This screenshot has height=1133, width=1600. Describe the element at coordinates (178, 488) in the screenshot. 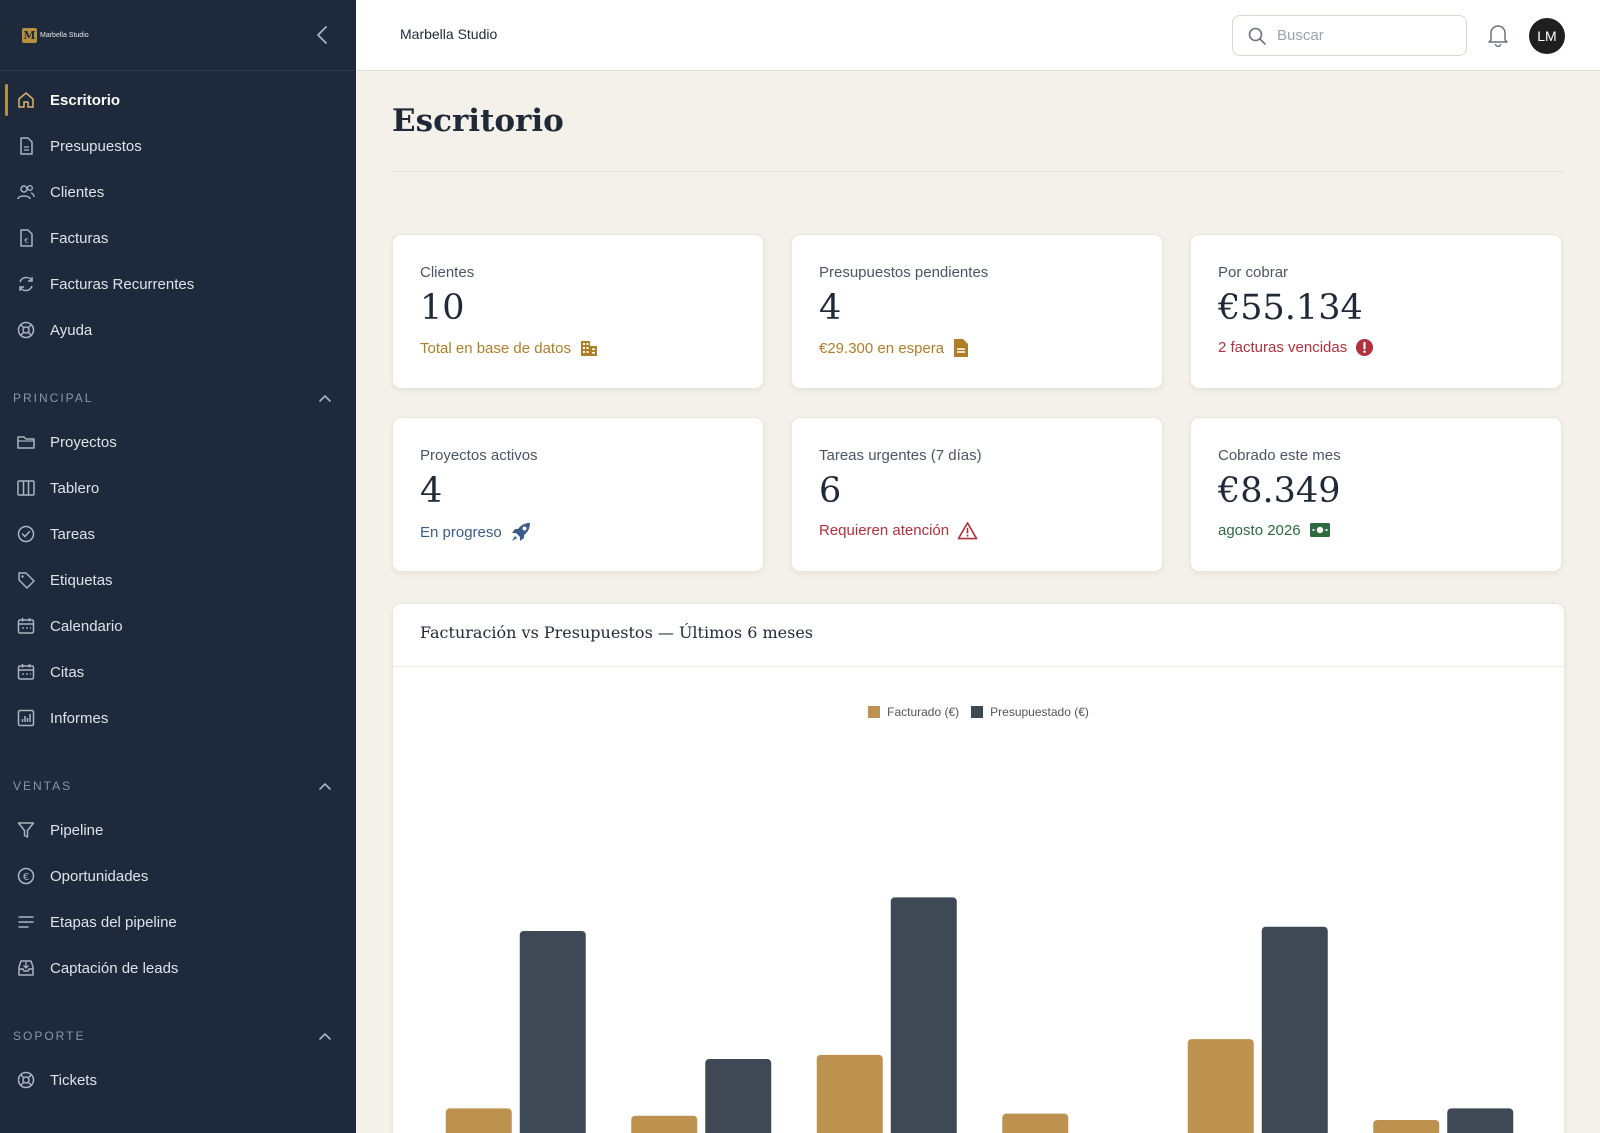

I see `sidebar-item-tablero: Tablero` at that location.